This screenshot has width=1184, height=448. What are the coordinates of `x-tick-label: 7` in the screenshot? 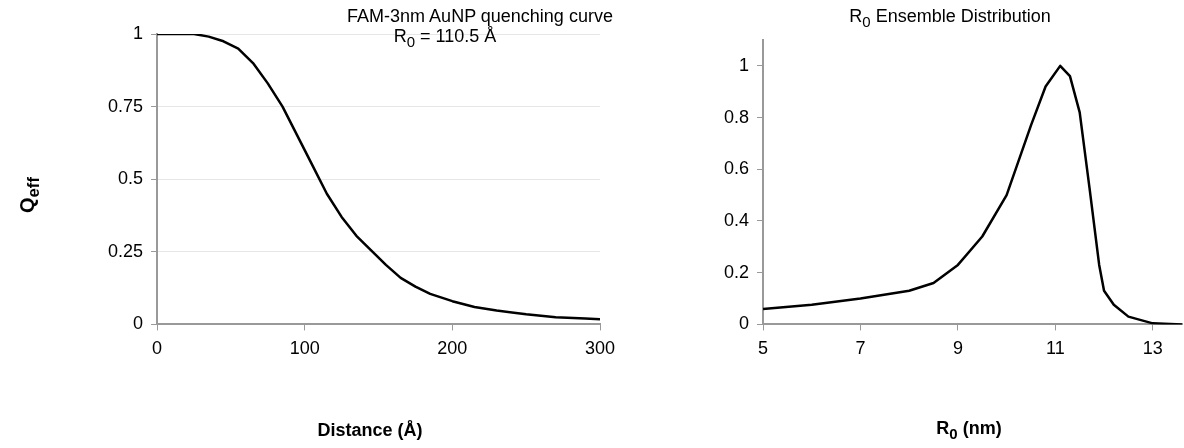 It's located at (860, 348).